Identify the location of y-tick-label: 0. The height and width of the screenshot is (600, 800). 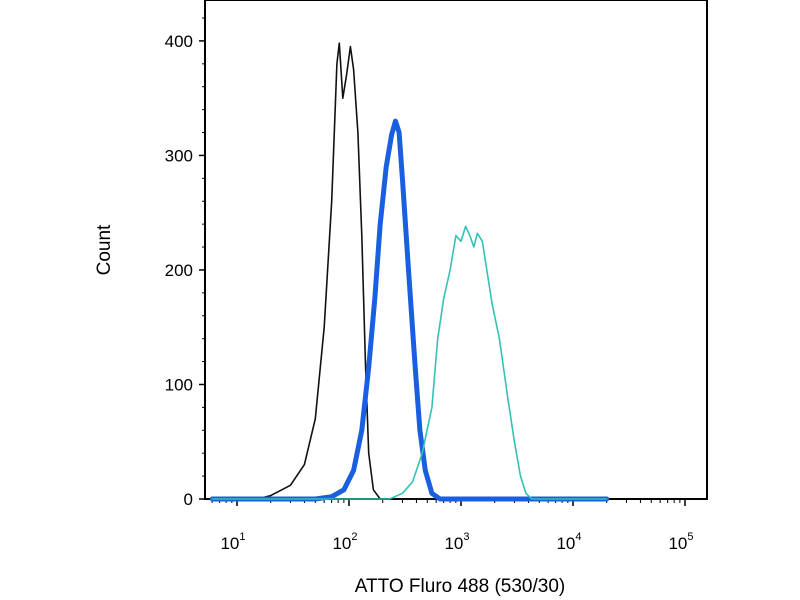
(188, 499).